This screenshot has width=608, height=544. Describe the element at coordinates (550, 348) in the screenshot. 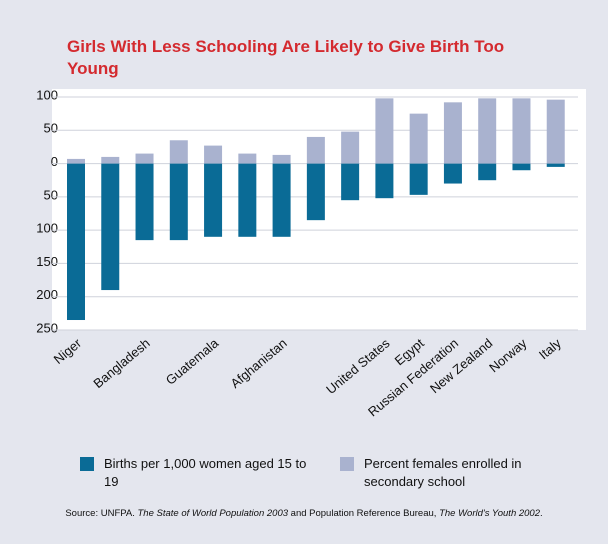

I see `x-tick-label: Italy` at that location.